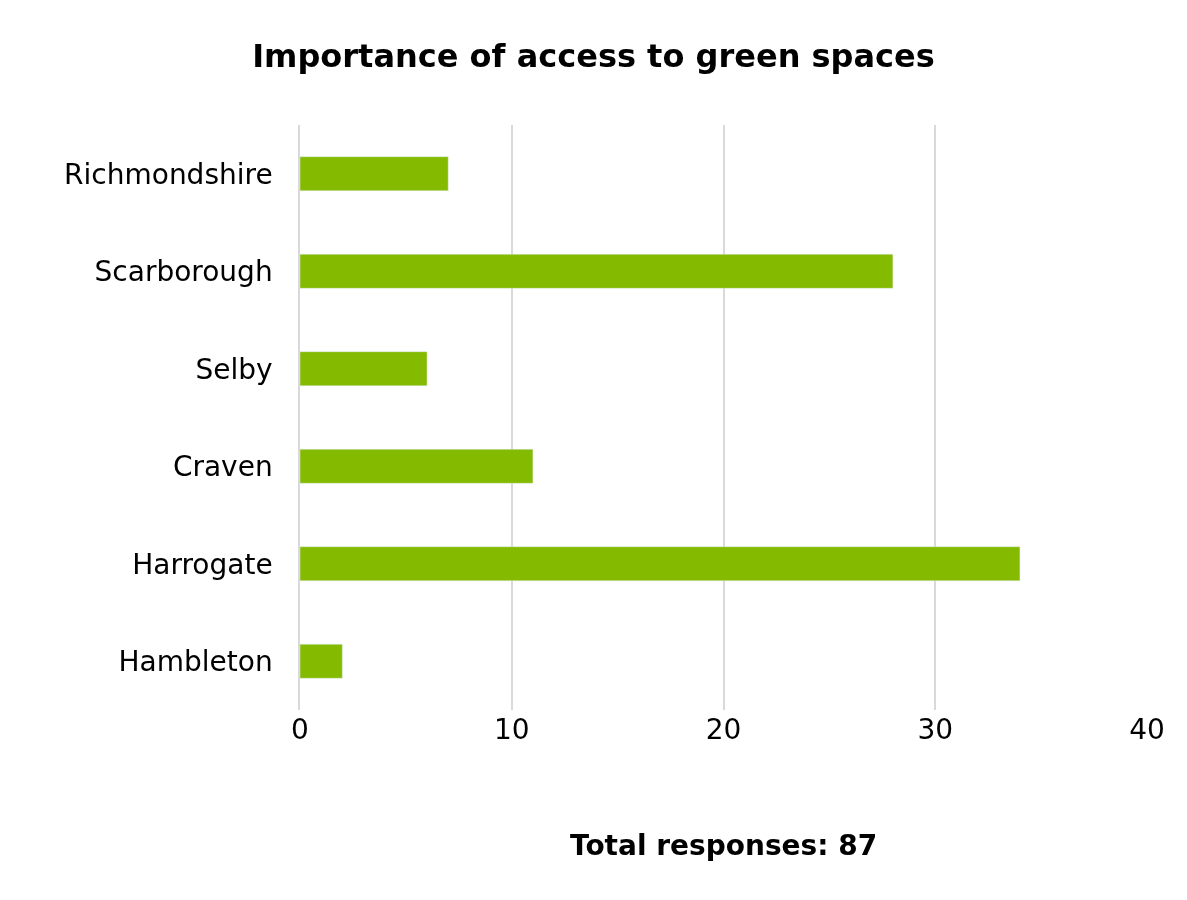 The width and height of the screenshot is (1187, 900). Describe the element at coordinates (935, 729) in the screenshot. I see `x-tick-label: 30` at that location.